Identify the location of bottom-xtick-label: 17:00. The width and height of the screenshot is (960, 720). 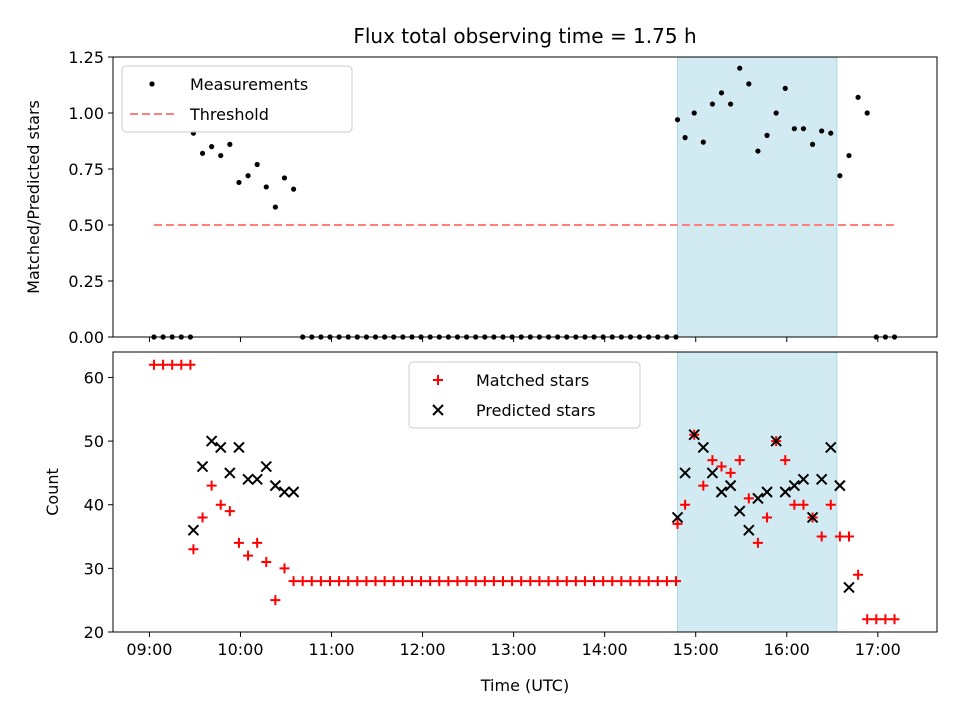
(878, 649).